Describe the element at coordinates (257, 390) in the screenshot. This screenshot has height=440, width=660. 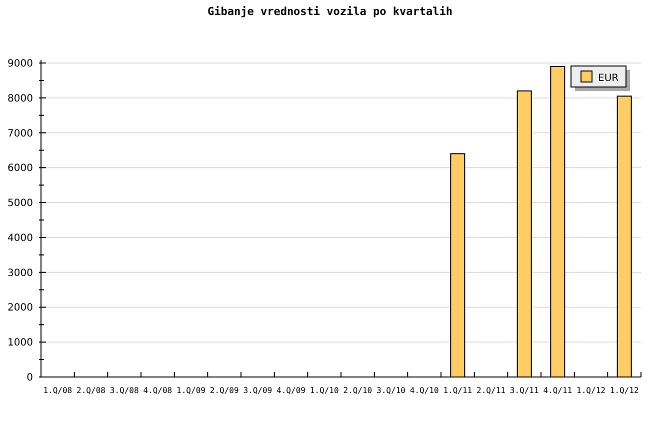
I see `x-tick-label: 3.Q/09` at that location.